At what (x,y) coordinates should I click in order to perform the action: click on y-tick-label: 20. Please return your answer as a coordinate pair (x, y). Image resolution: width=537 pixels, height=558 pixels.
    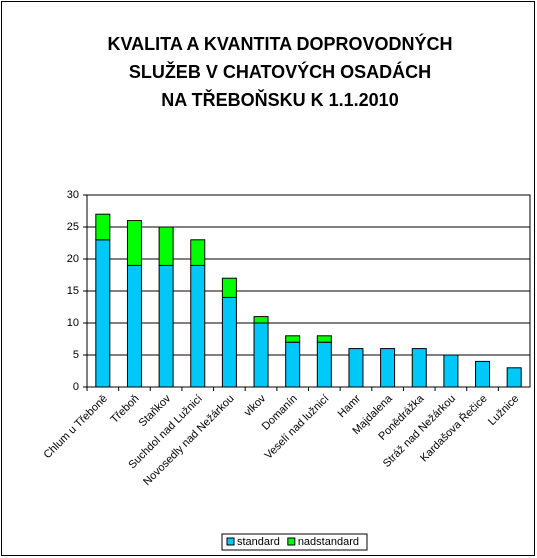
    Looking at the image, I should click on (73, 259).